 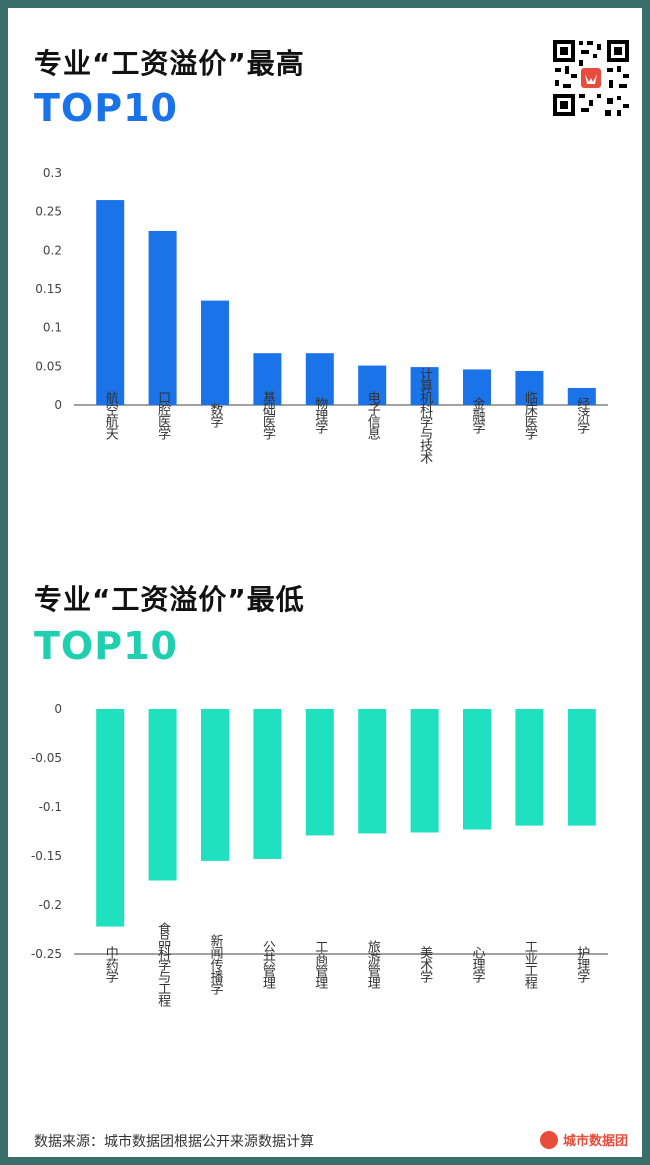 What do you see at coordinates (169, 63) in the screenshot?
I see `top-chart-title: 专业“工资溢价”最高` at bounding box center [169, 63].